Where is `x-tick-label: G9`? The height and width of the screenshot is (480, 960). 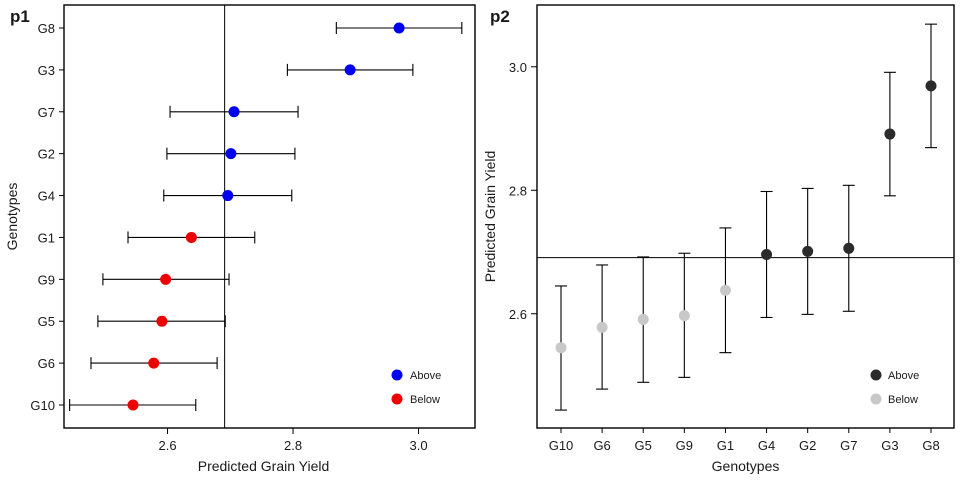 x-tick-label: G9 is located at coordinates (684, 445).